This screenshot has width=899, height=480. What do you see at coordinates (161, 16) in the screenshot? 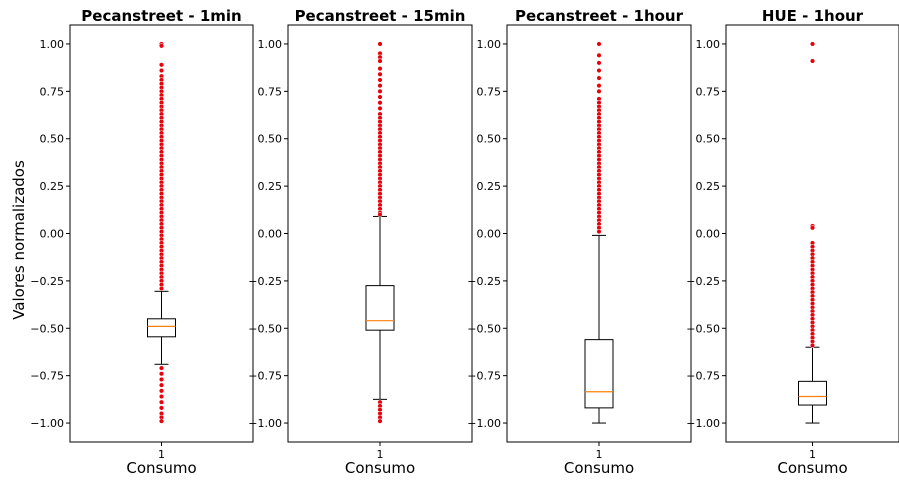
I see `subplot-title: Pecanstreet - 1min` at bounding box center [161, 16].